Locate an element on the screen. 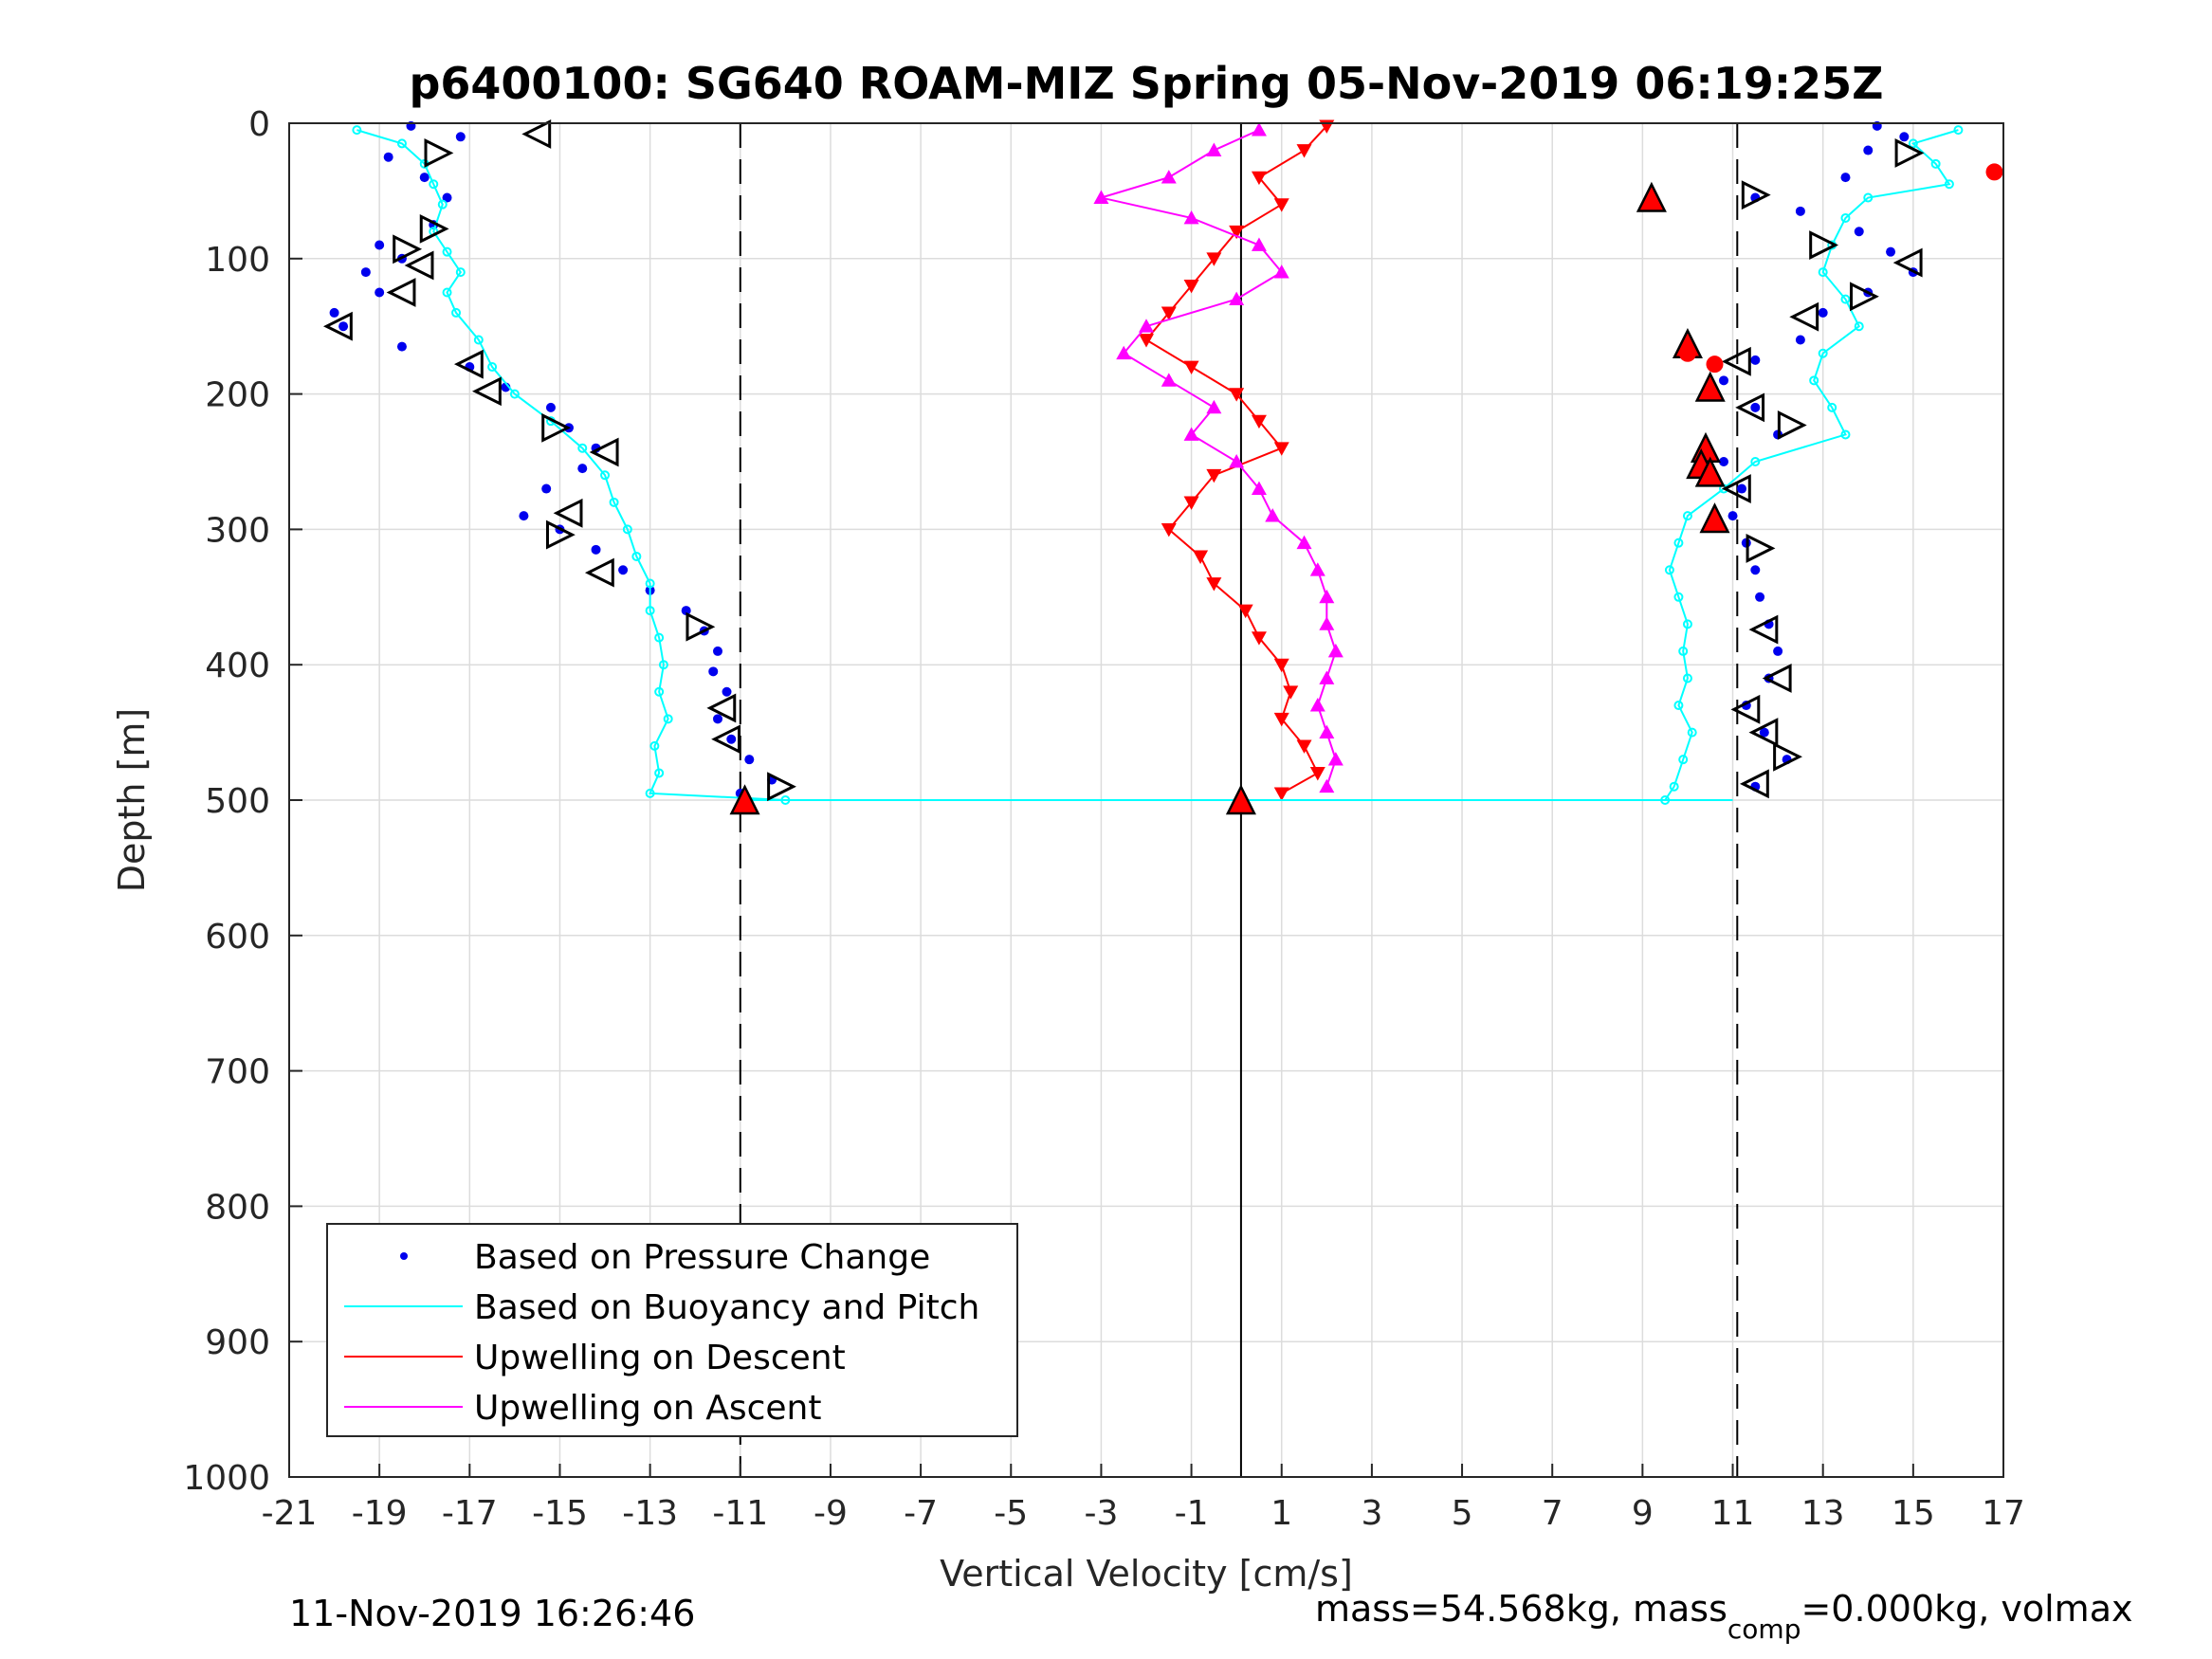  x-tick-label: 9 is located at coordinates (1643, 1513).